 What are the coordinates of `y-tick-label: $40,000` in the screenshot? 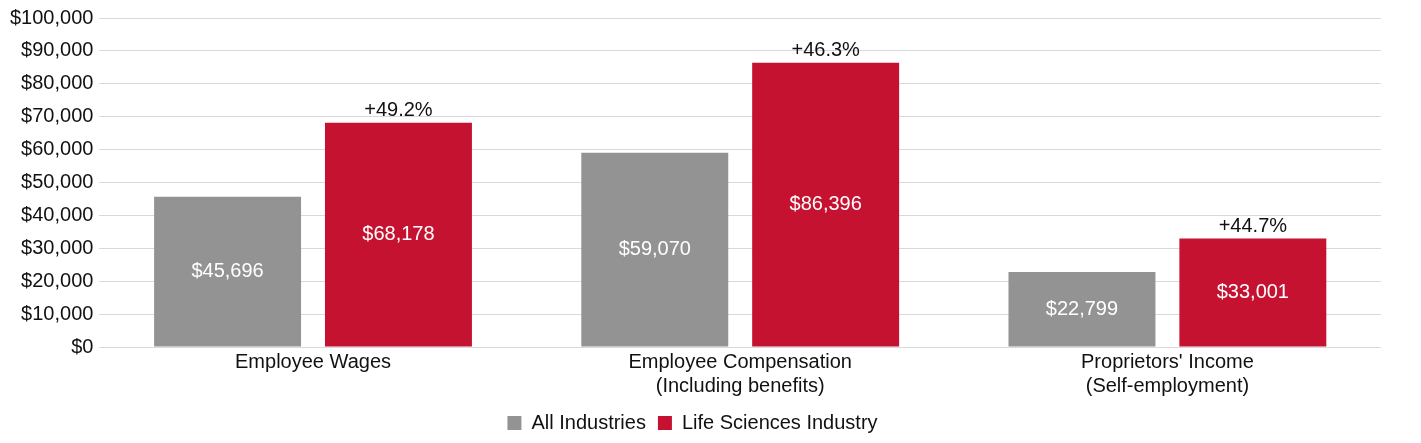 It's located at (57, 213).